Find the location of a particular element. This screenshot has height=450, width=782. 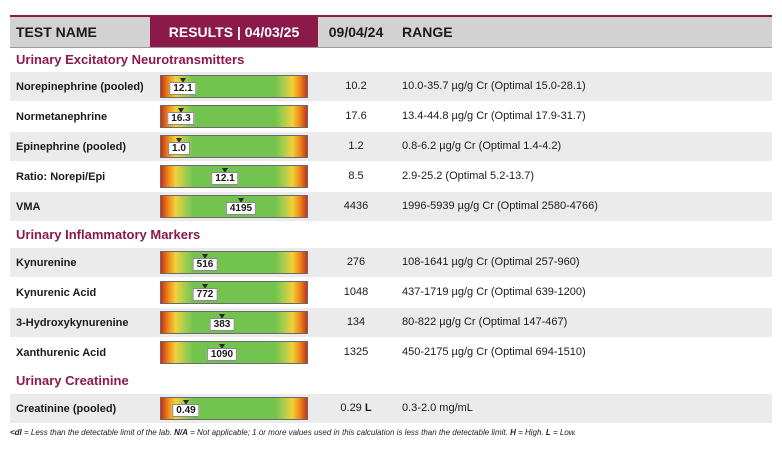

result-value: 1.0 is located at coordinates (179, 148).